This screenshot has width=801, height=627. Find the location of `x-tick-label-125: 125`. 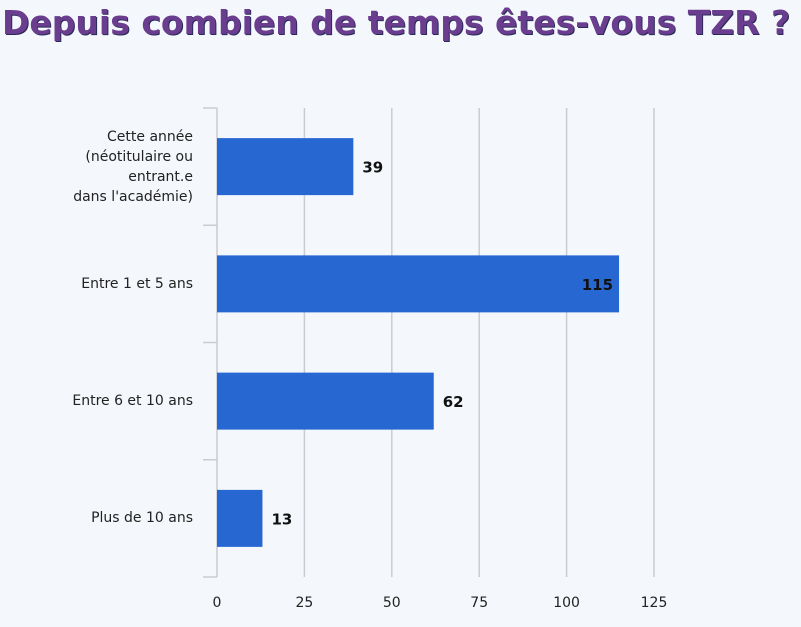

x-tick-label-125: 125 is located at coordinates (654, 603).